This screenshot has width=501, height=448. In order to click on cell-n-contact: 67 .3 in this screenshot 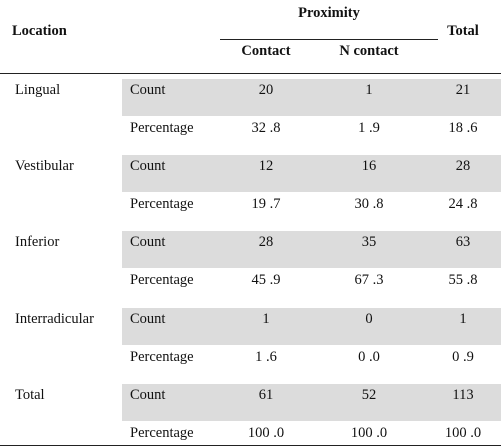, I will do `click(369, 280)`.